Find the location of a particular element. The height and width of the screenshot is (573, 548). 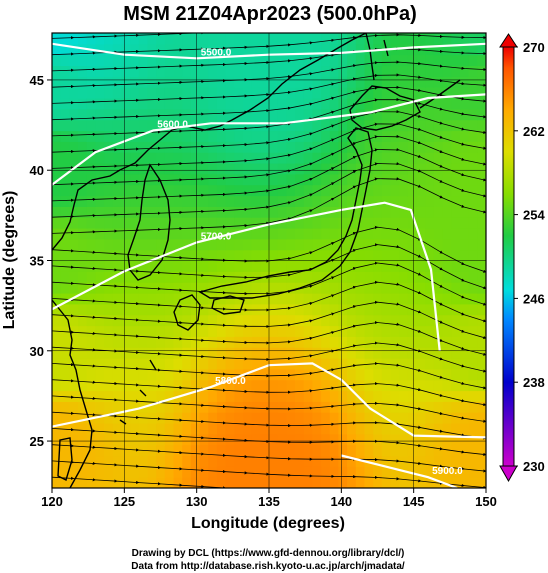

coastline-taiwan is located at coordinates (65, 459).